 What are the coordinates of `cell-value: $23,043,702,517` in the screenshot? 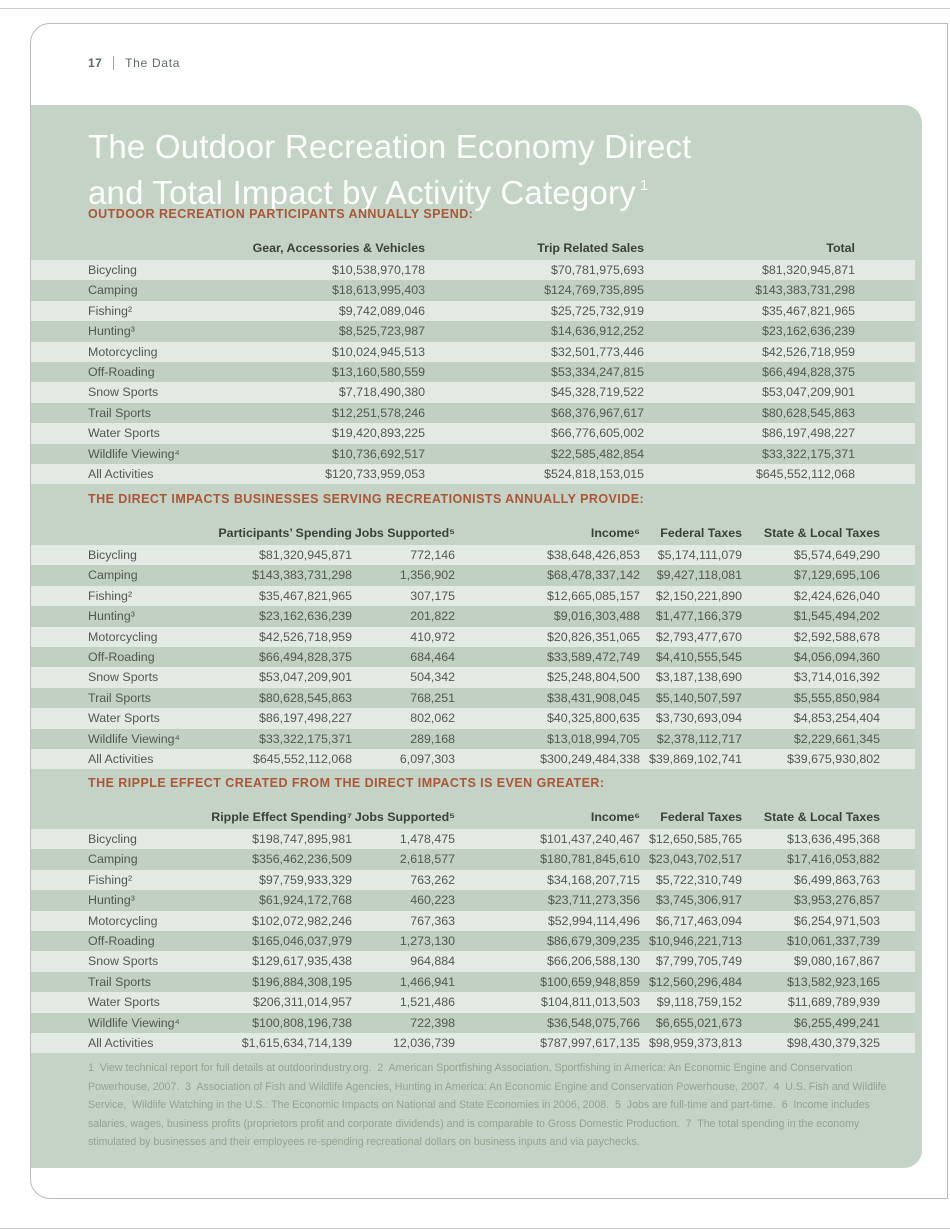 It's located at (691, 859).